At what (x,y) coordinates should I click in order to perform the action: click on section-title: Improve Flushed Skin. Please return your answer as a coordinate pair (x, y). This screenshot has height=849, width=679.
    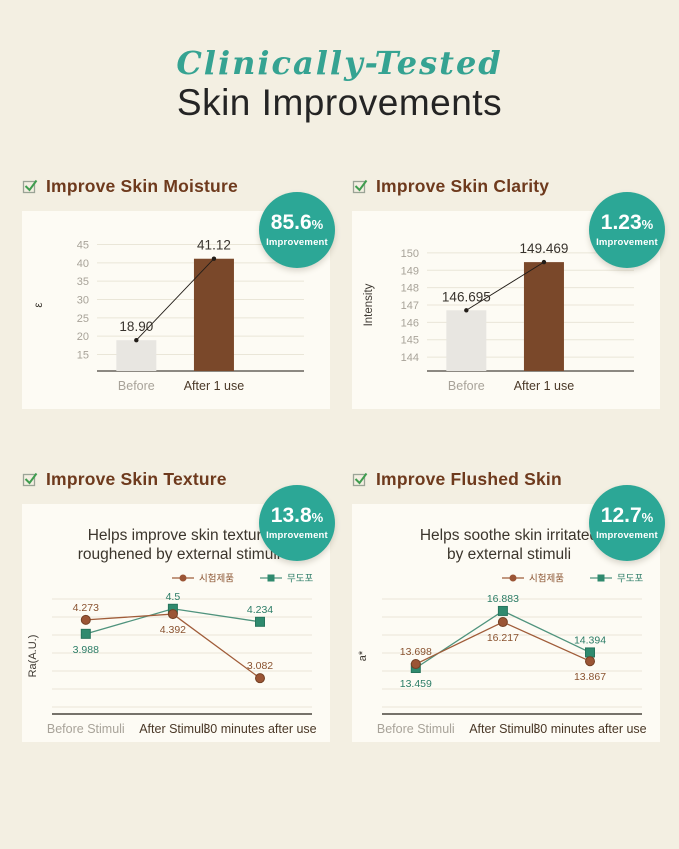
    Looking at the image, I should click on (469, 478).